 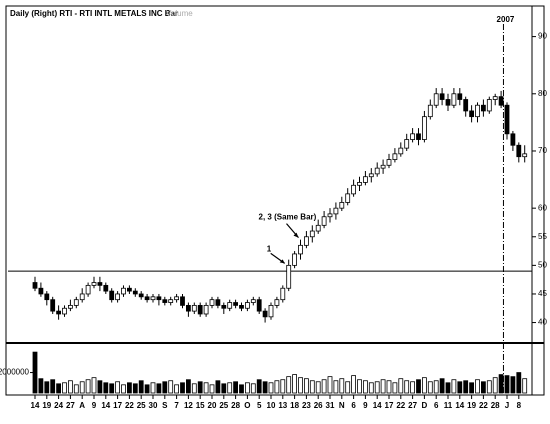 What do you see at coordinates (223, 405) in the screenshot?
I see `x-tick-label: 25` at bounding box center [223, 405].